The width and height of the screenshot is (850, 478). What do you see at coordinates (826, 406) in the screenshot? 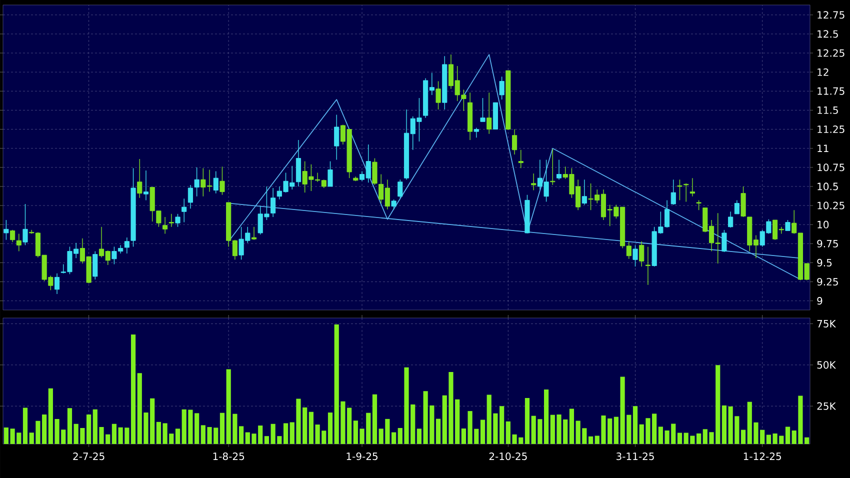
I see `y-tick-label: 25K` at bounding box center [826, 406].